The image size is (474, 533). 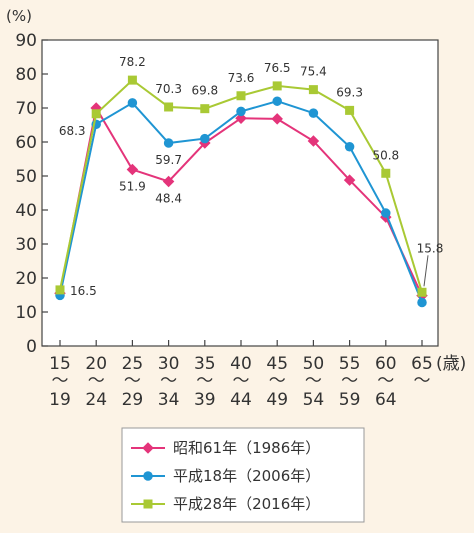 I want to click on x-tick-label-end: 39, so click(x=205, y=400).